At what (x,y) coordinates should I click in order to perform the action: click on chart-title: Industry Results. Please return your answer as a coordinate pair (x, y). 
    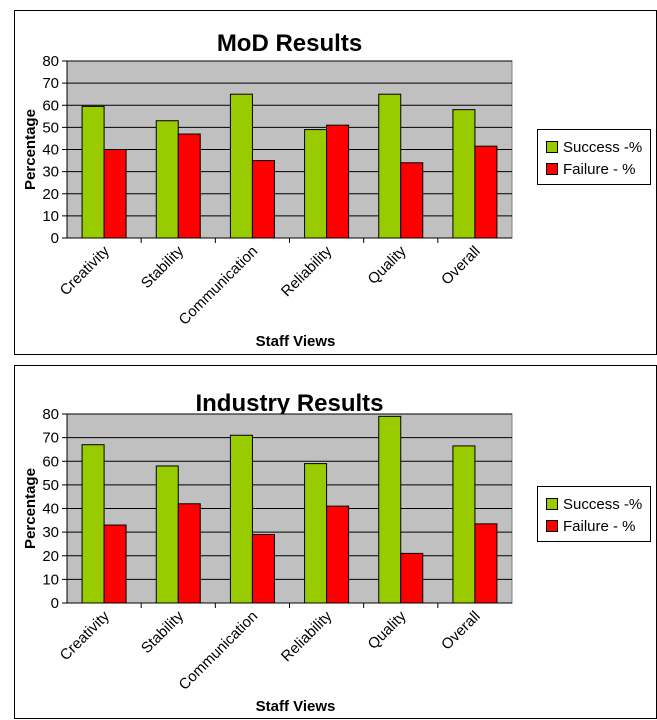
    Looking at the image, I should click on (289, 403).